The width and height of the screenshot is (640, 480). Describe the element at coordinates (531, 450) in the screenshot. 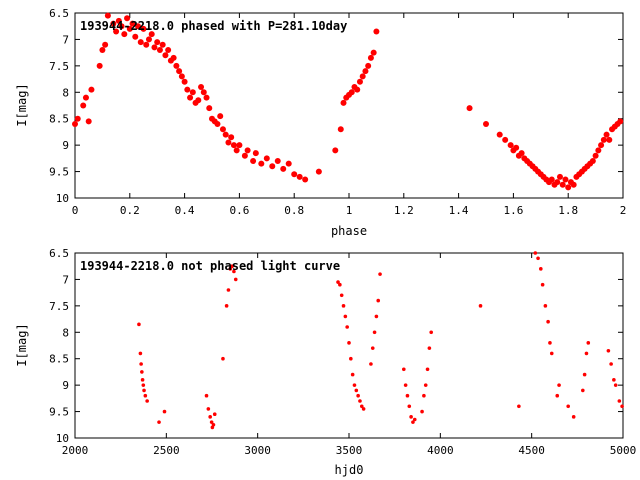

I see `x-tick-label: 4500` at that location.